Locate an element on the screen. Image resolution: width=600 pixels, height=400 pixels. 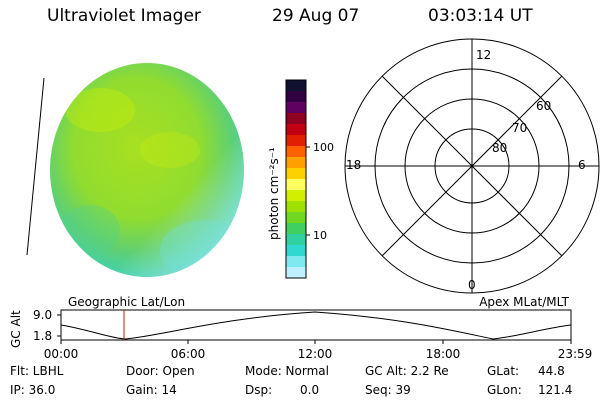
mode-value: Mode: Normal is located at coordinates (287, 371).